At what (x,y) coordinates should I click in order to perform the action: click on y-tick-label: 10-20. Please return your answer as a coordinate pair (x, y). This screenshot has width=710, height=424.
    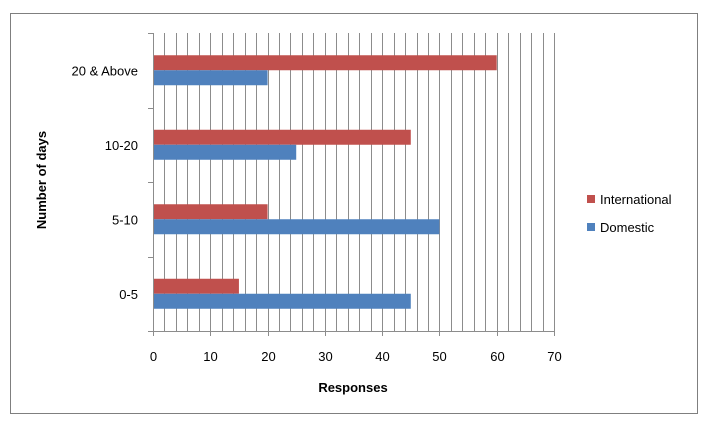
    Looking at the image, I should click on (121, 145).